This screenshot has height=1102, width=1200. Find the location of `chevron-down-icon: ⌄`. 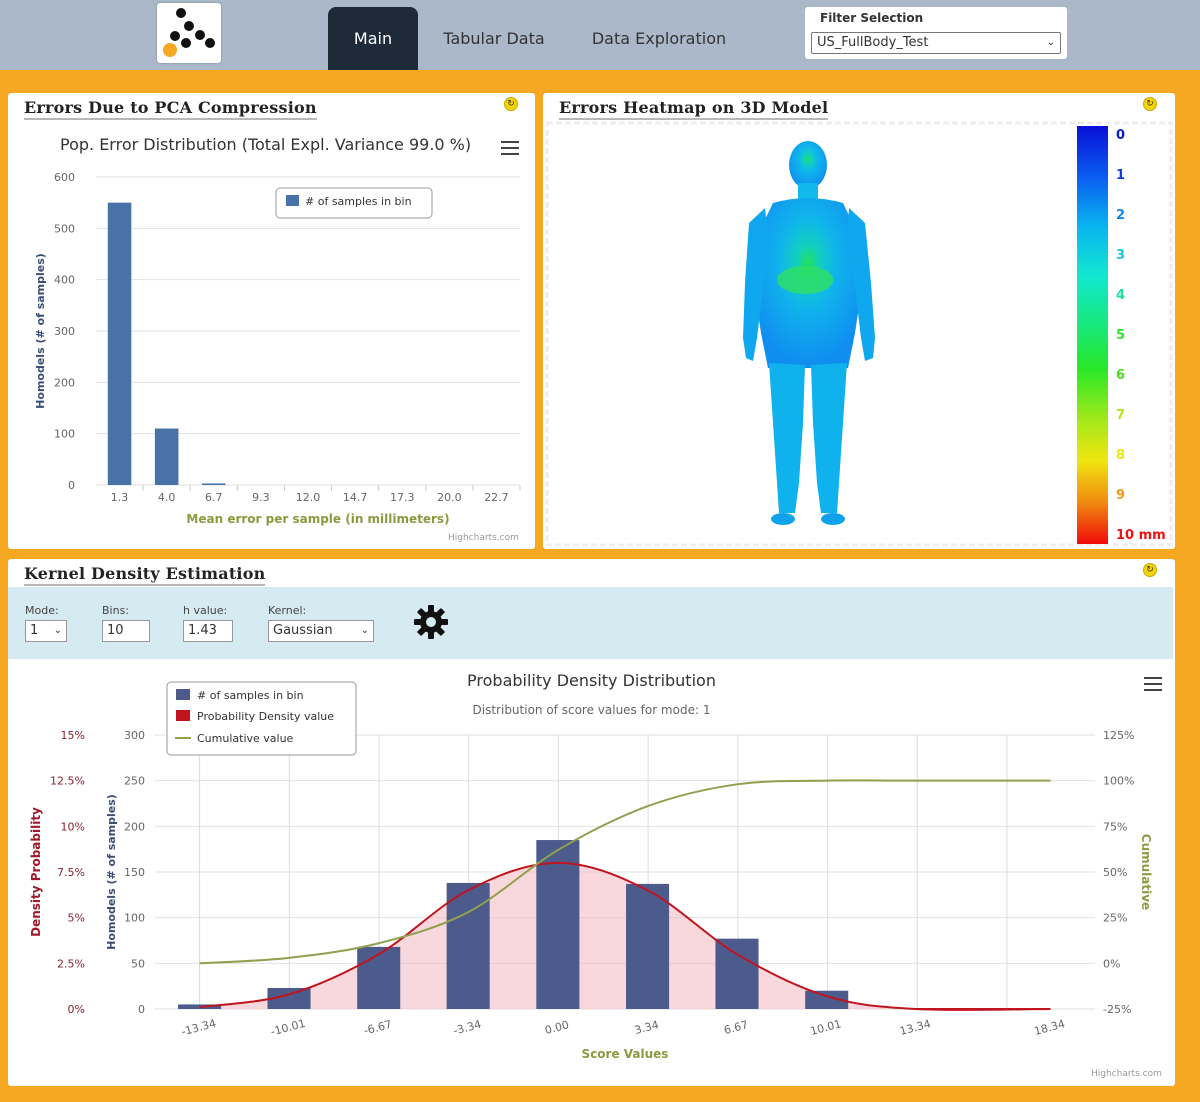

chevron-down-icon: ⌄ is located at coordinates (1050, 42).